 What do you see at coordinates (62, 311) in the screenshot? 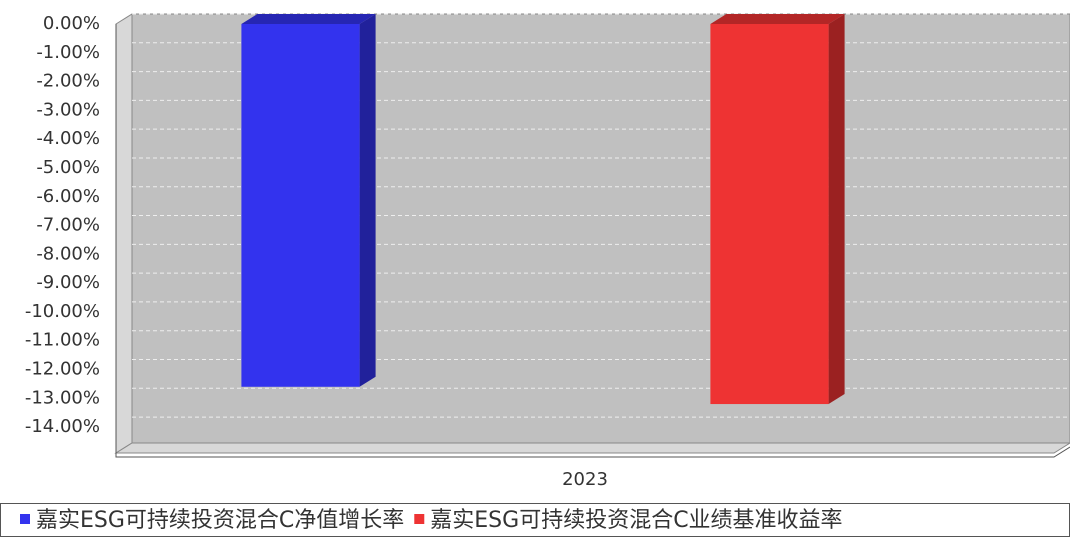
I see `y-tick-label: -10.00%` at bounding box center [62, 311].